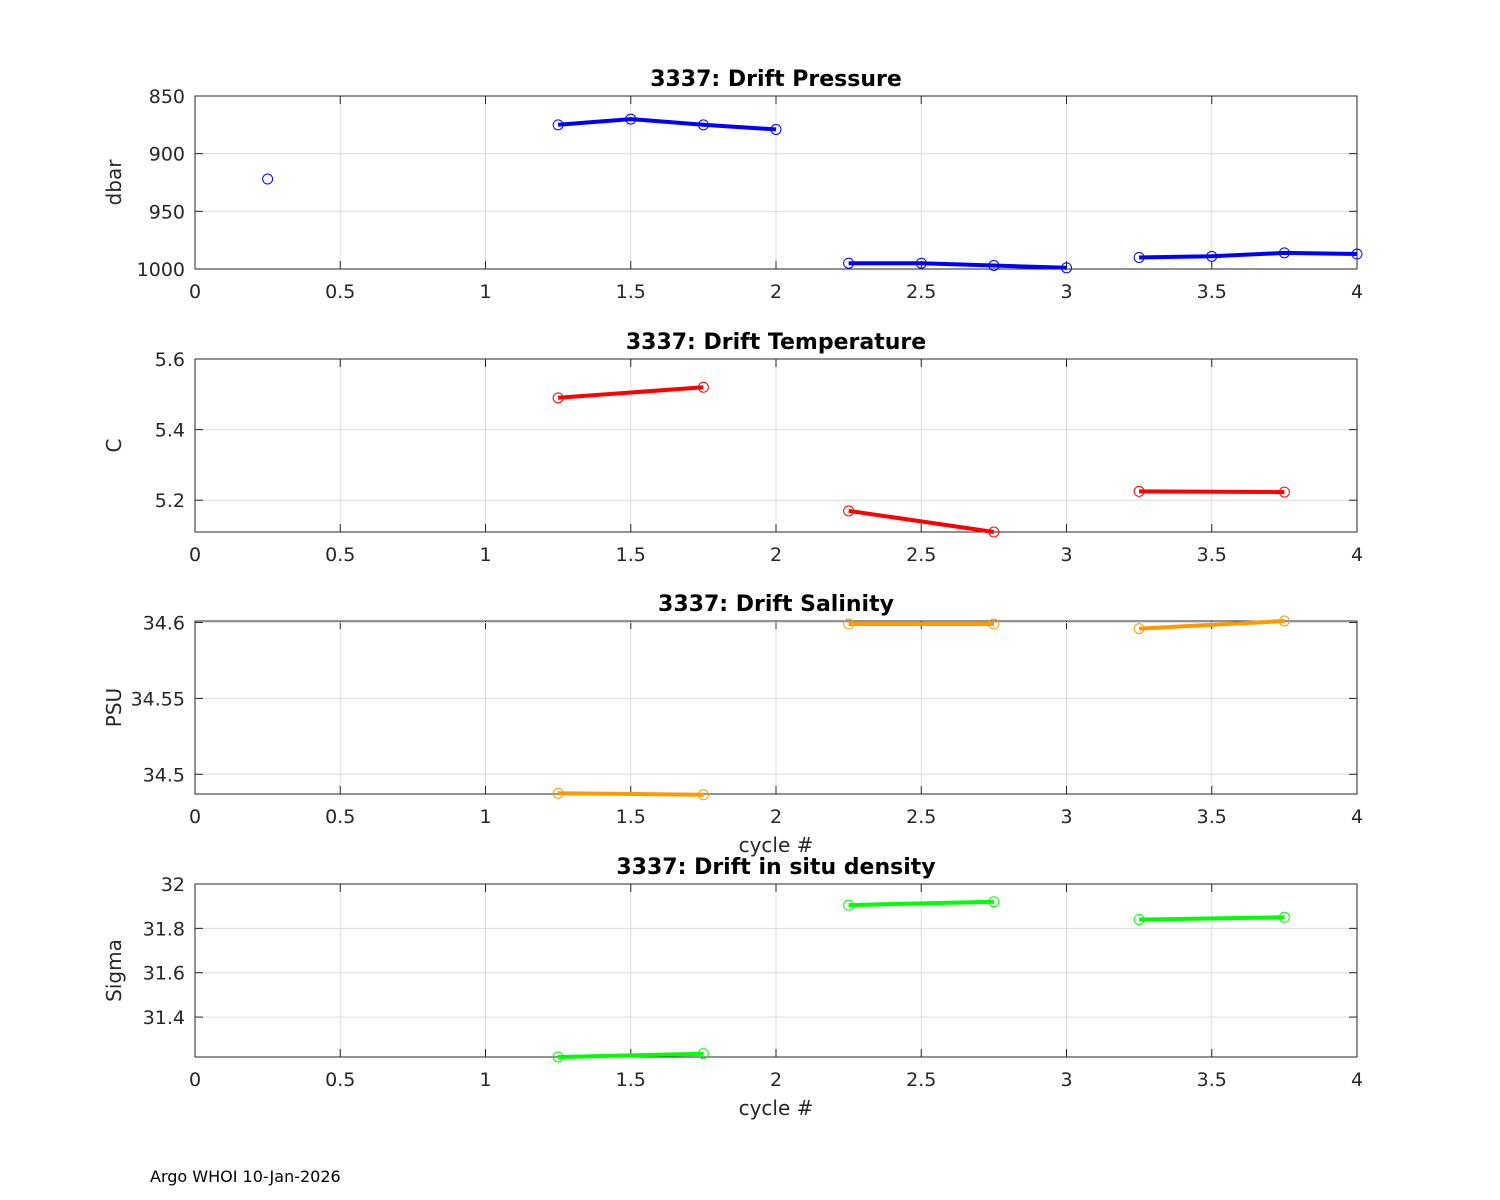 Image resolution: width=1500 pixels, height=1200 pixels. Describe the element at coordinates (170, 360) in the screenshot. I see `y-tick-label: 5.6` at that location.